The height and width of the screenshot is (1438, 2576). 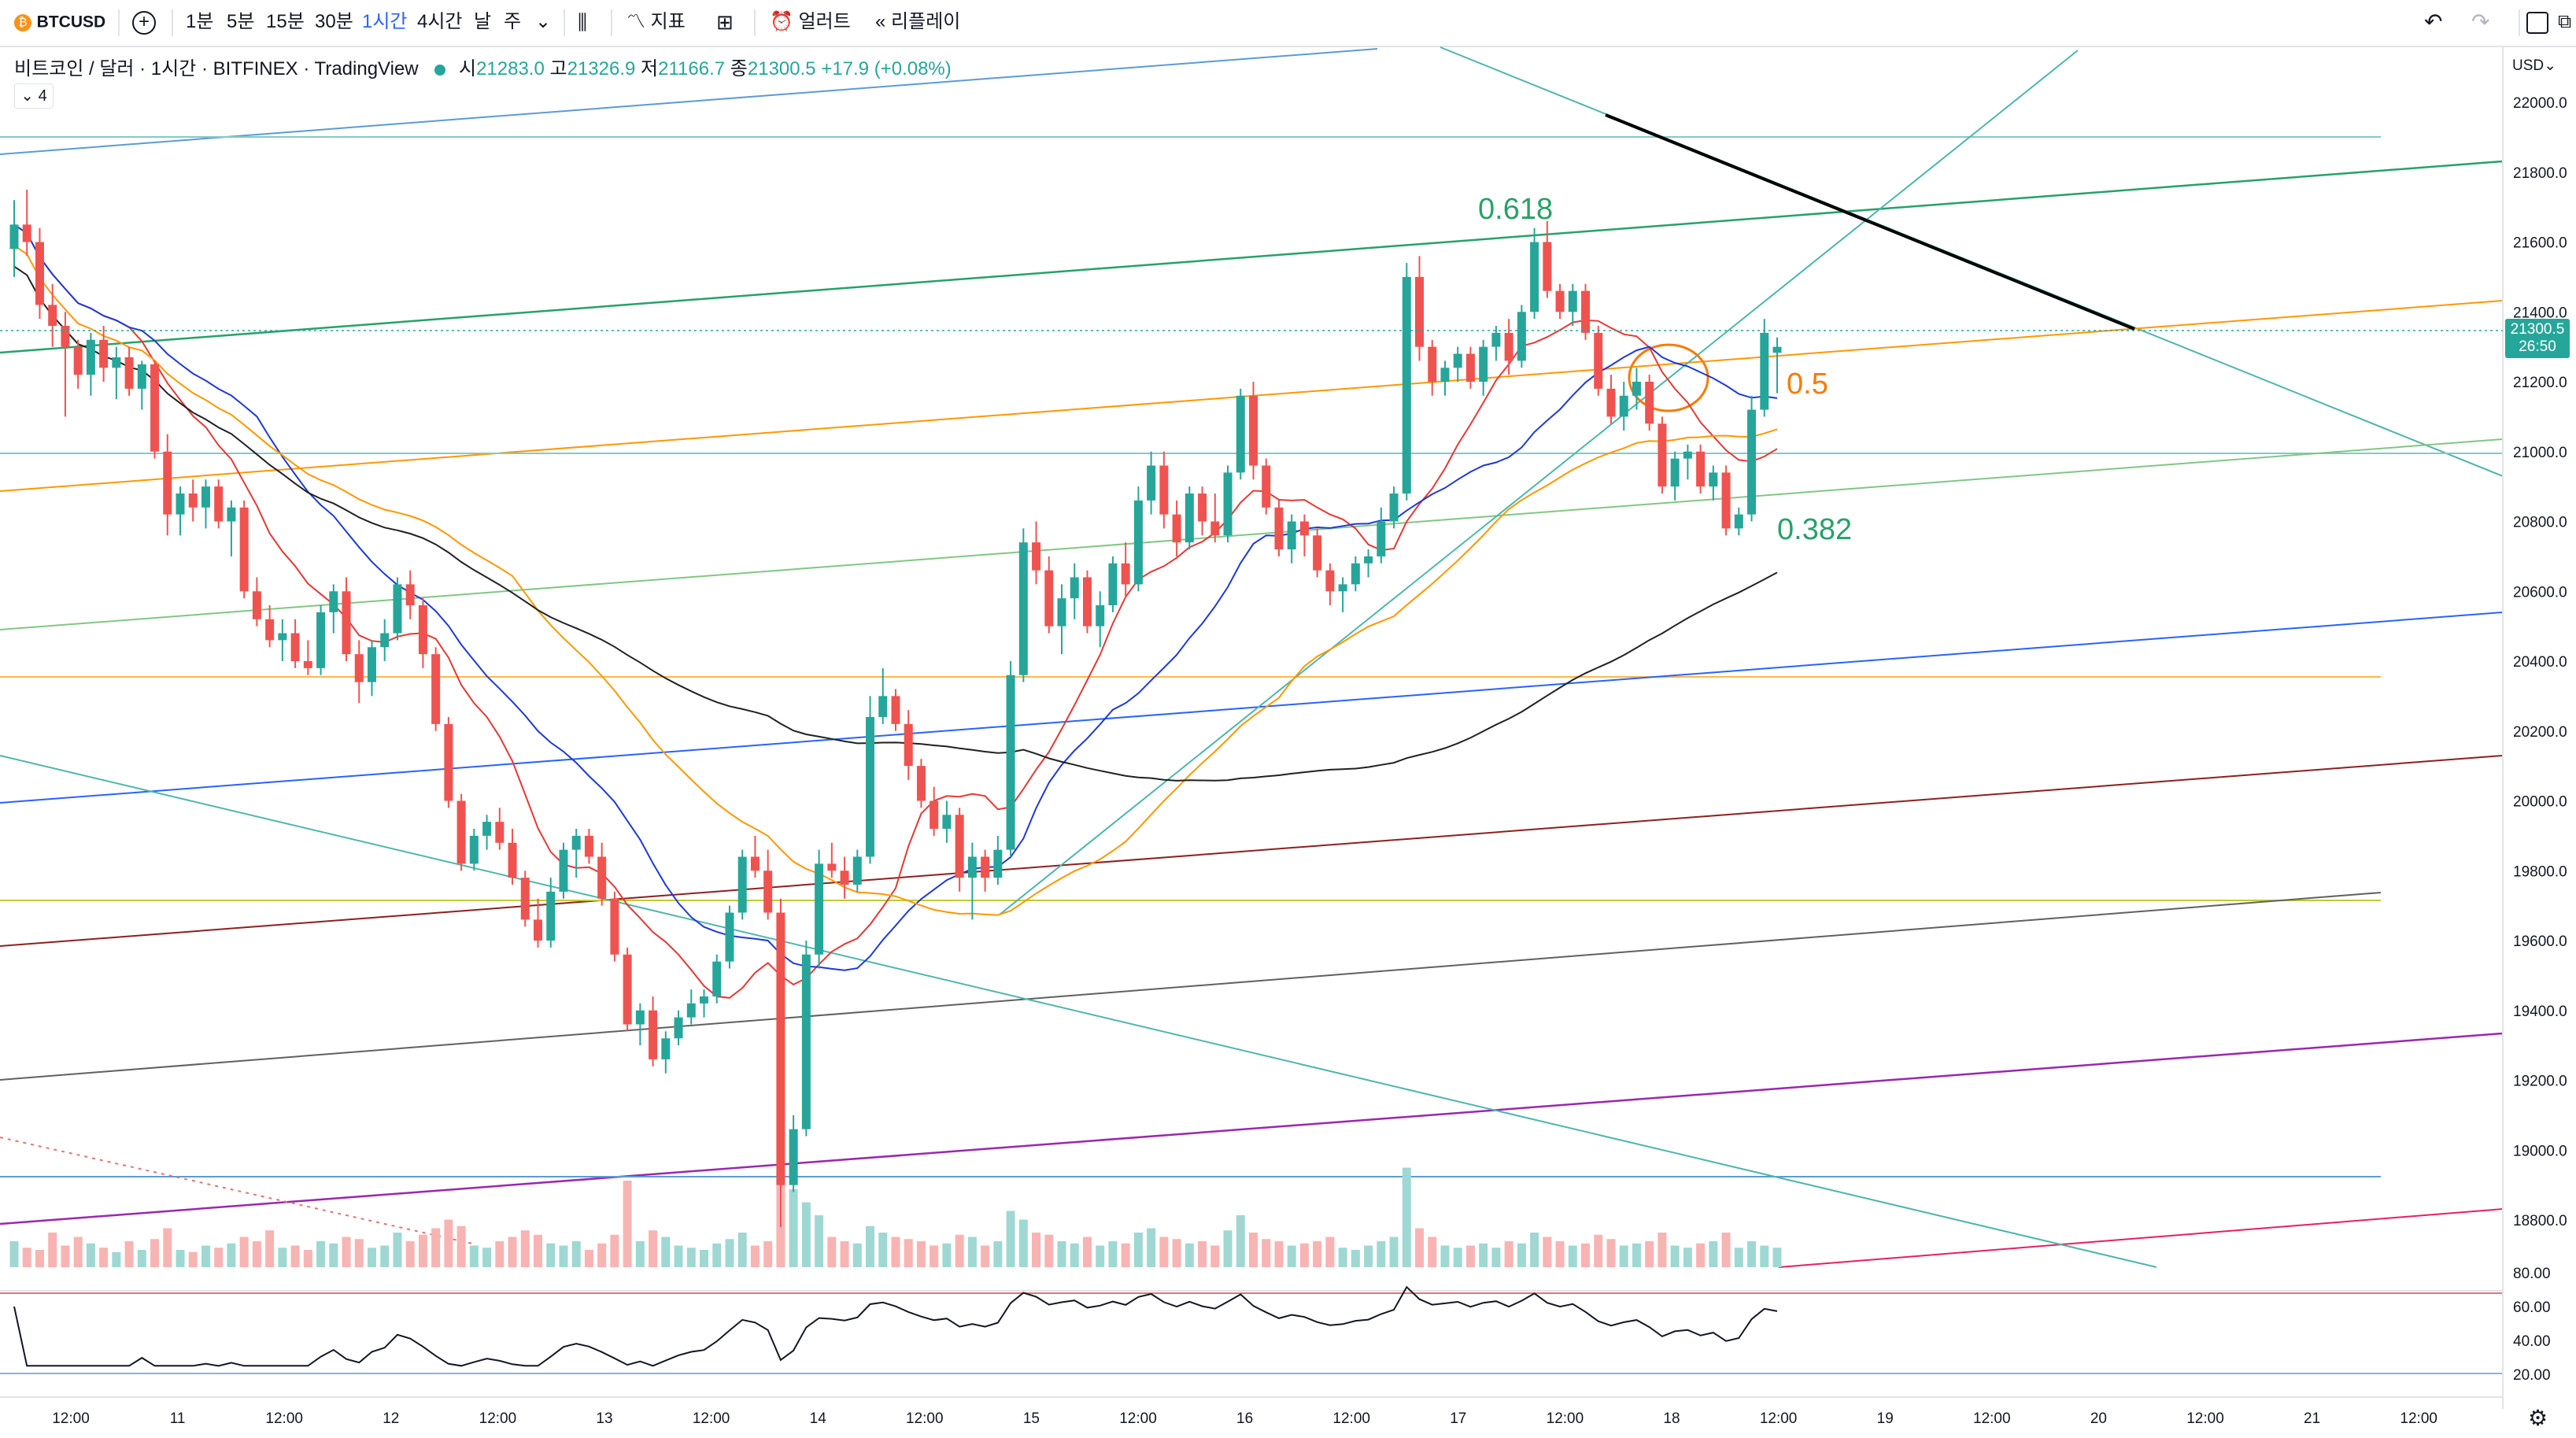 I want to click on interval-week: 주, so click(x=513, y=21).